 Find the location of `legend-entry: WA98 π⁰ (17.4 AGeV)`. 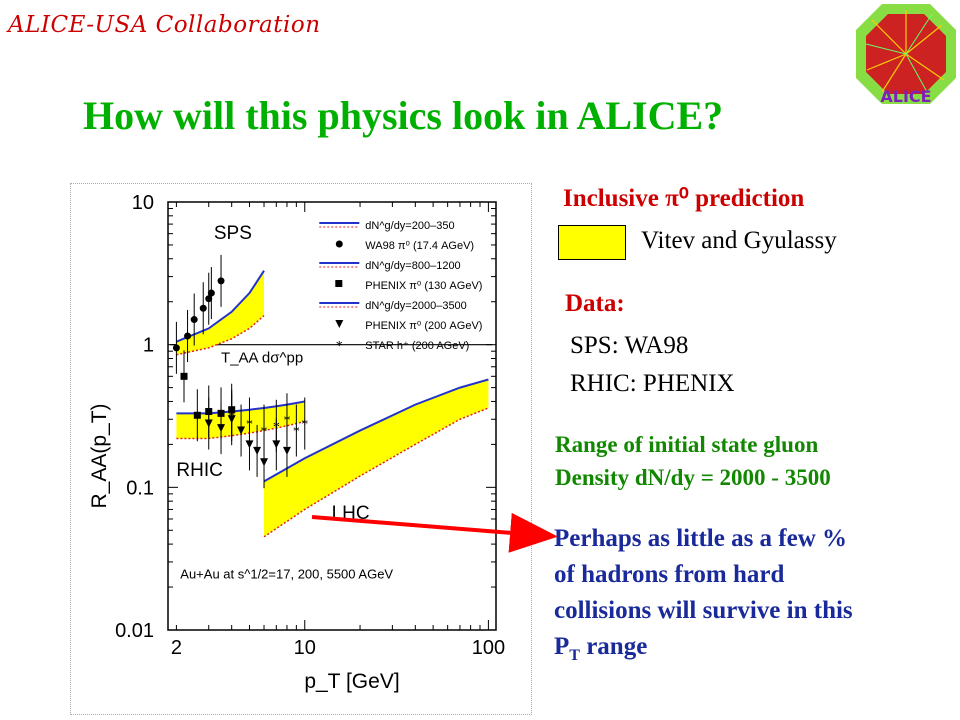

legend-entry: WA98 π⁰ (17.4 AGeV) is located at coordinates (419, 246).